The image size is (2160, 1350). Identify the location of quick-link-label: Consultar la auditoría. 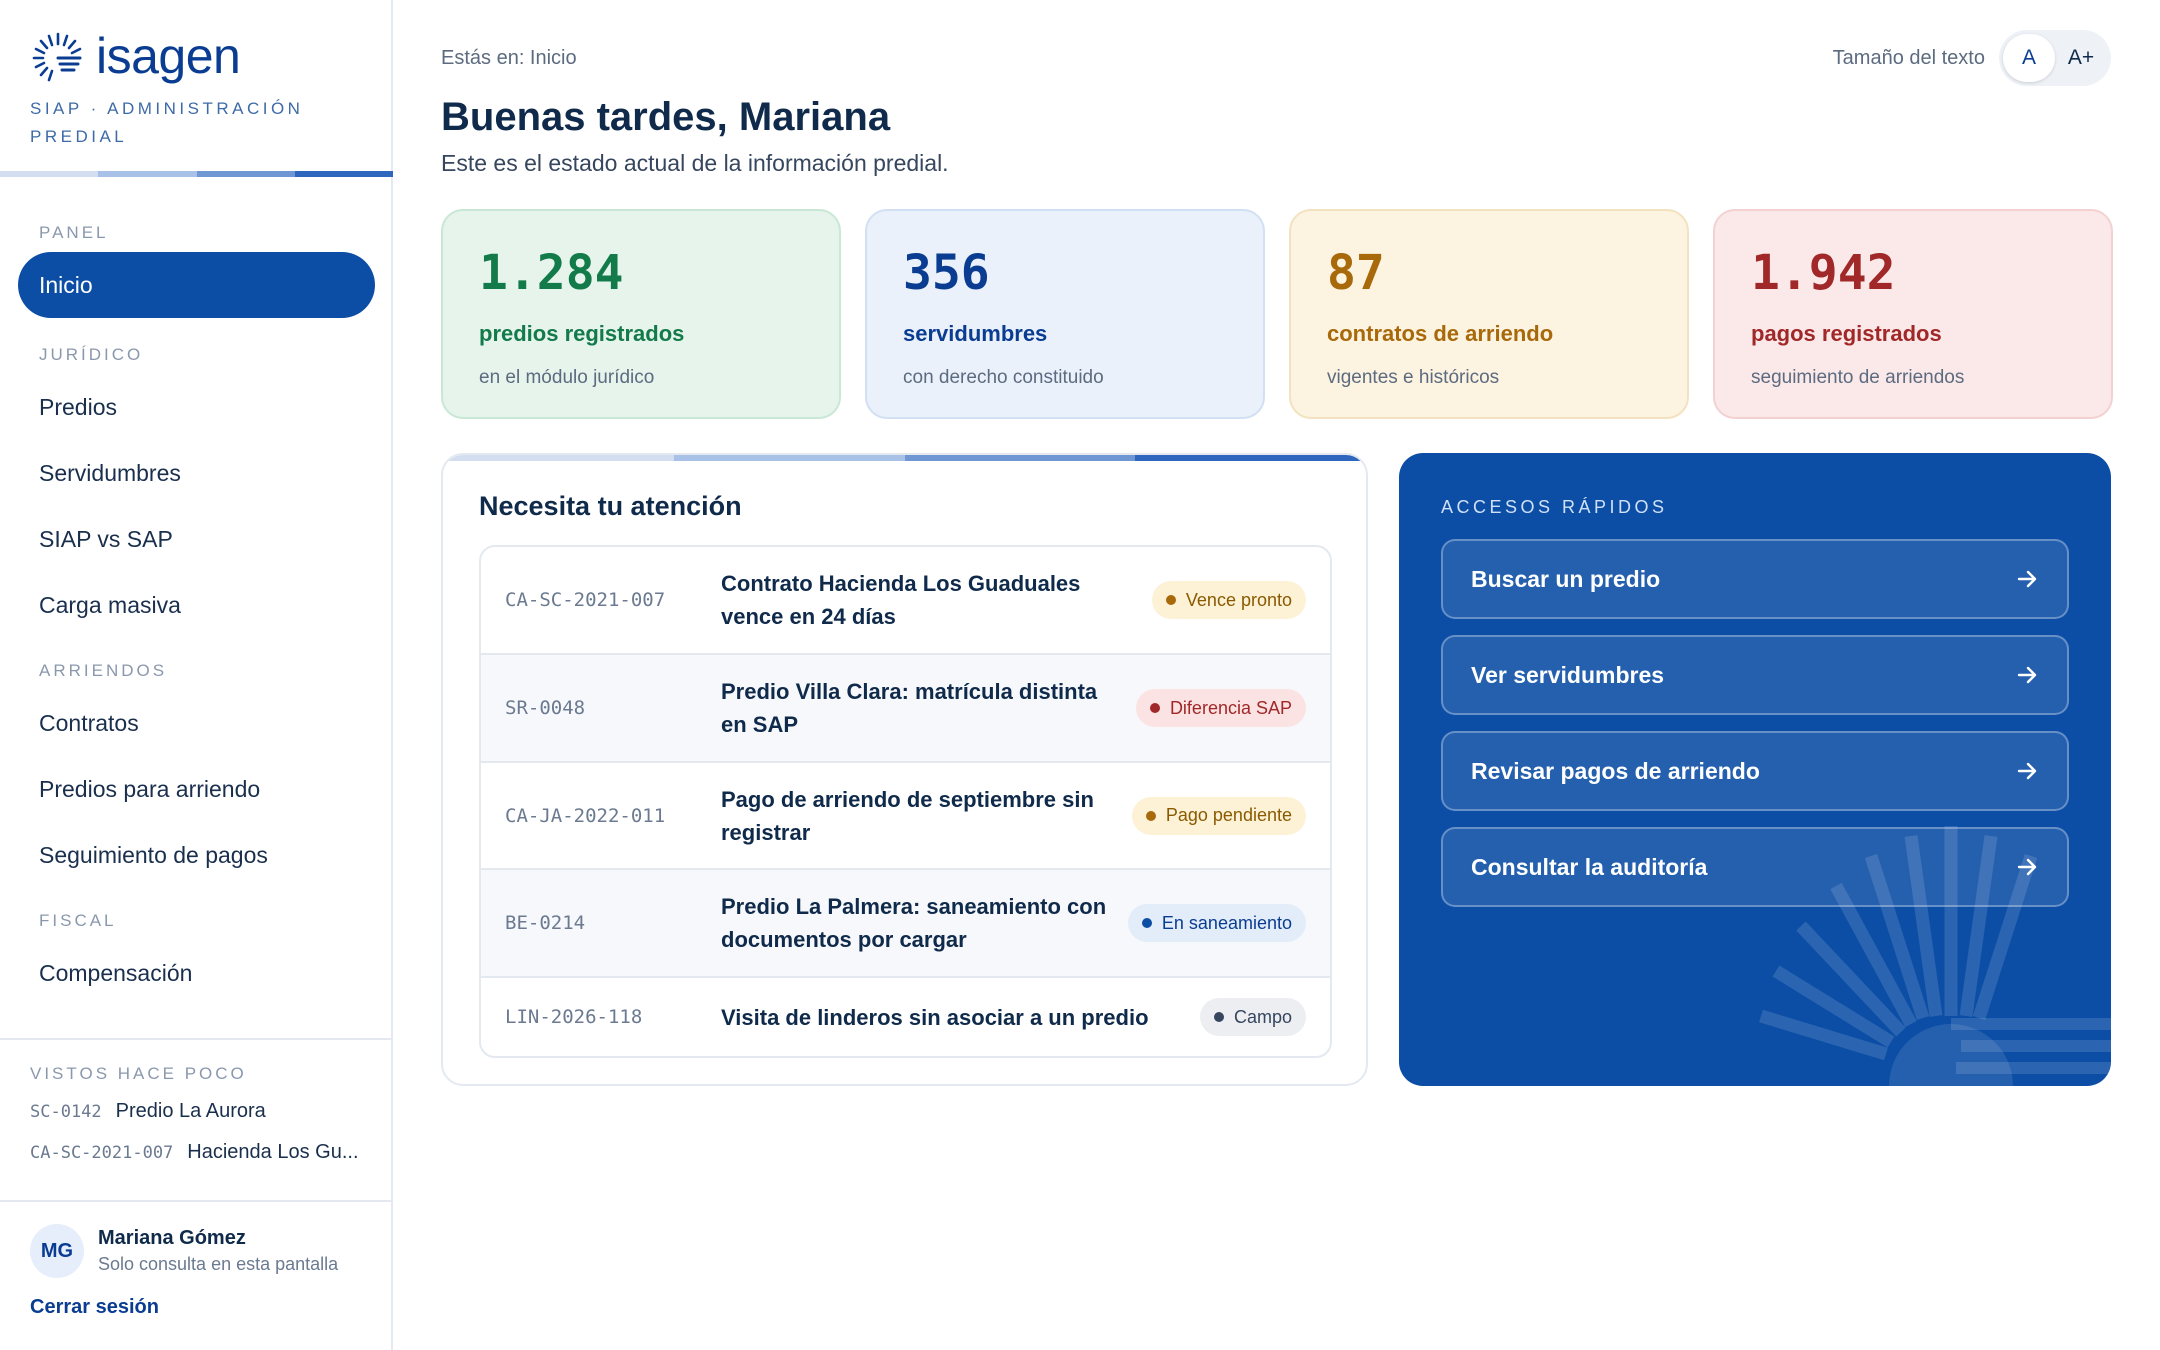
(1589, 866).